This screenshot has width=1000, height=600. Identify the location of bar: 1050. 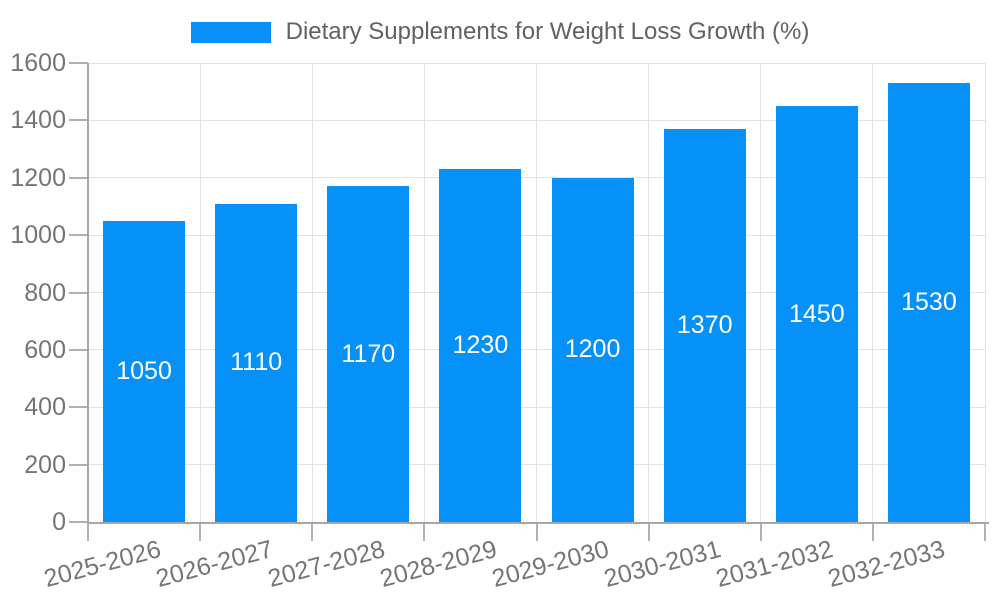
(144, 371).